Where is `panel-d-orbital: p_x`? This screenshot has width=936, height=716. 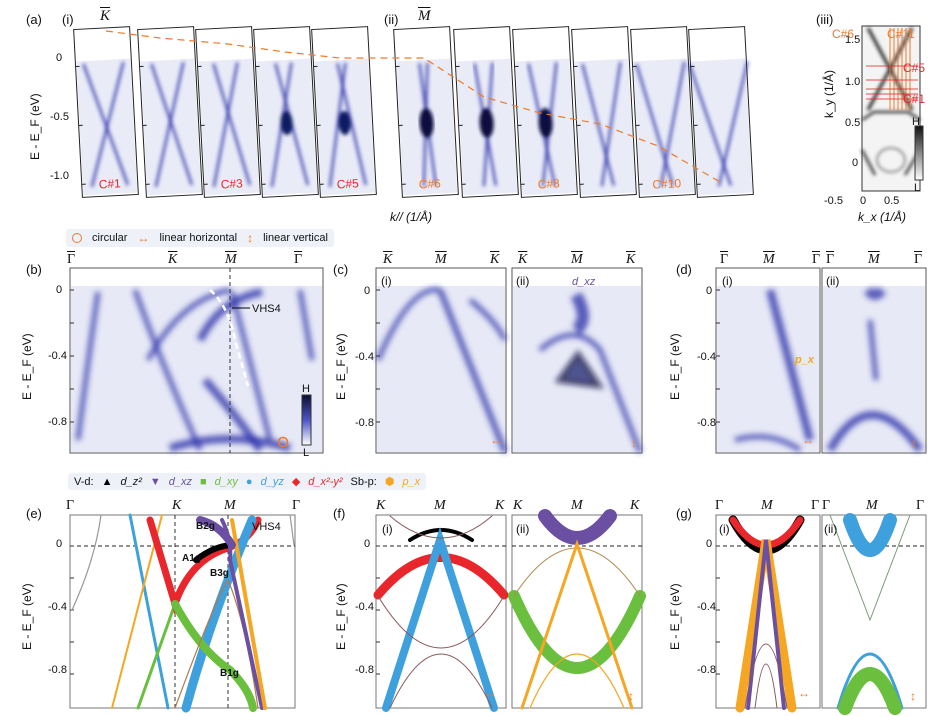
panel-d-orbital: p_x is located at coordinates (804, 360).